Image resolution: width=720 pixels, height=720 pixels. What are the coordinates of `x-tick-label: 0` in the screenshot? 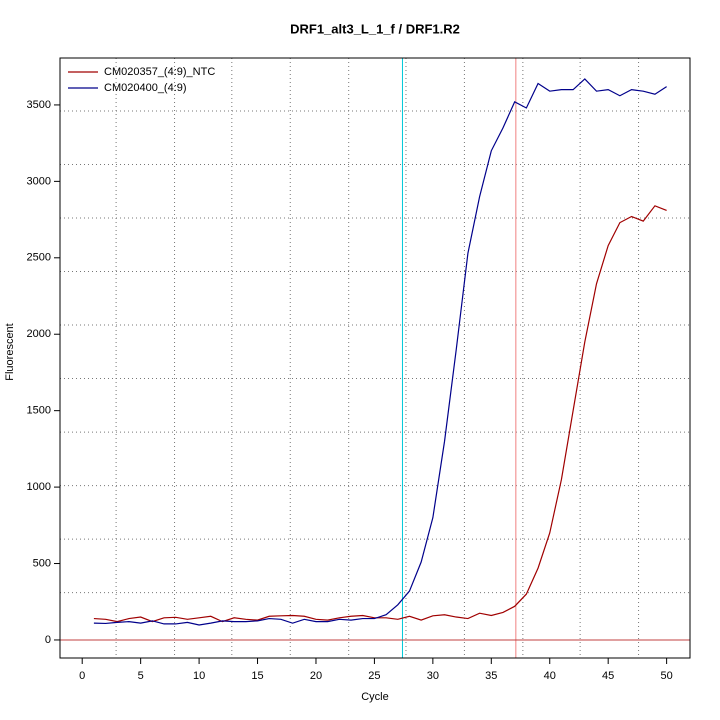 It's located at (82, 676).